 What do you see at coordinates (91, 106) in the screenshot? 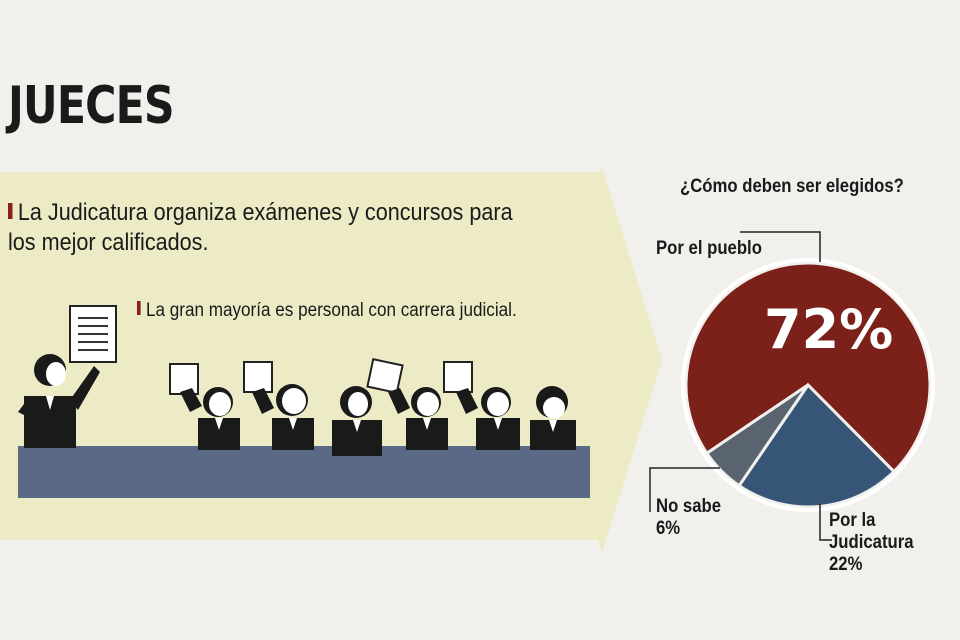
I see `page-title: JUECES` at bounding box center [91, 106].